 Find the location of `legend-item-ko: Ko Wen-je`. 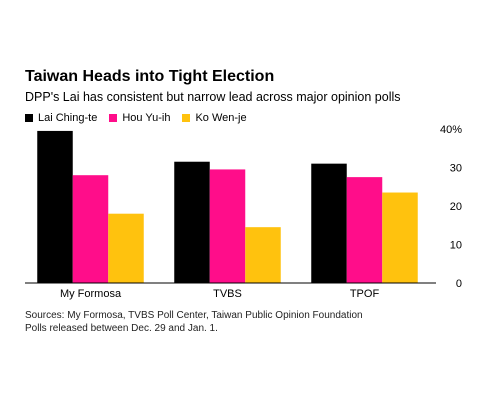

legend-item-ko: Ko Wen-je is located at coordinates (214, 118).